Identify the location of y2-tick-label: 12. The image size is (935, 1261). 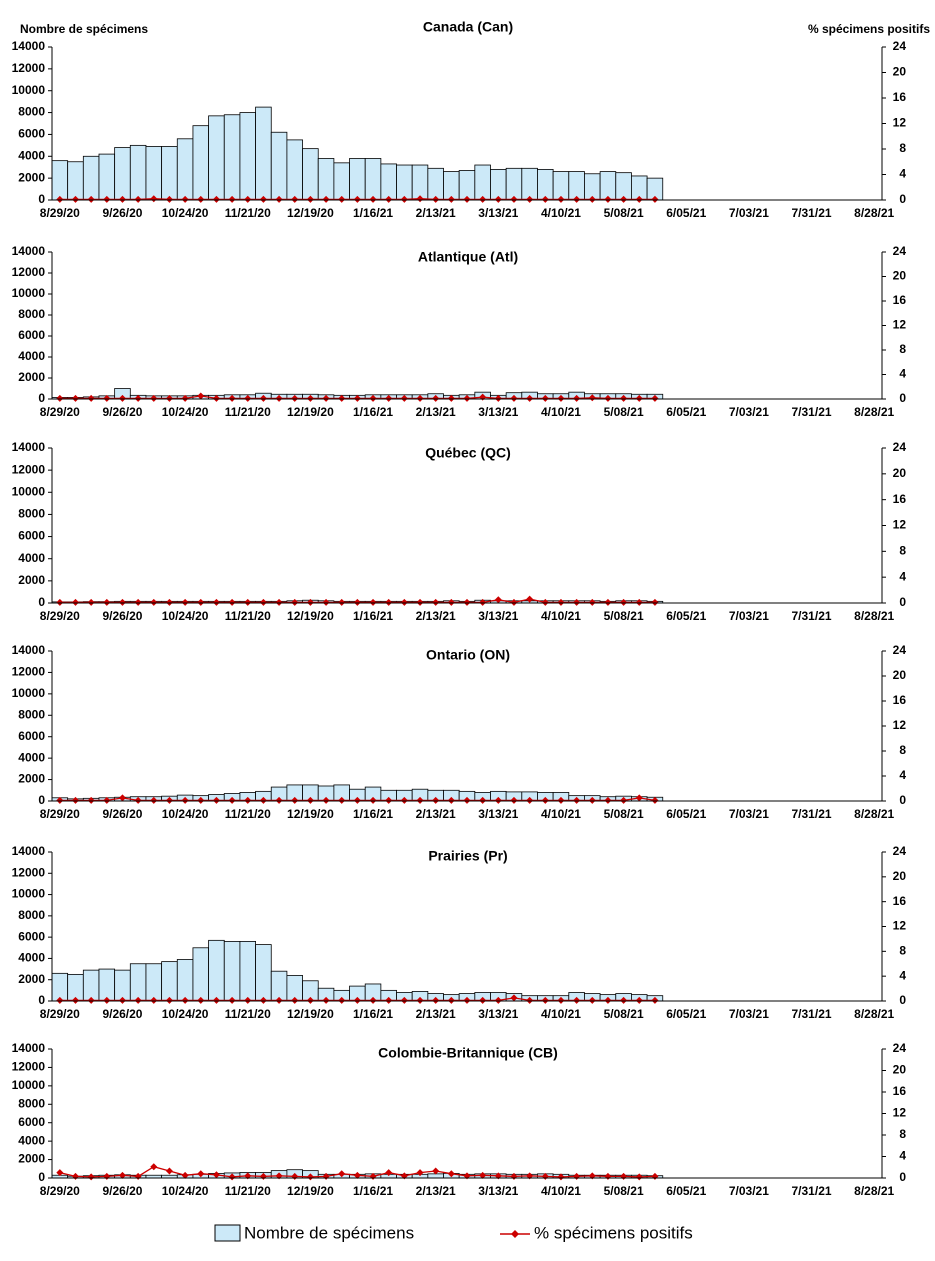
(900, 525).